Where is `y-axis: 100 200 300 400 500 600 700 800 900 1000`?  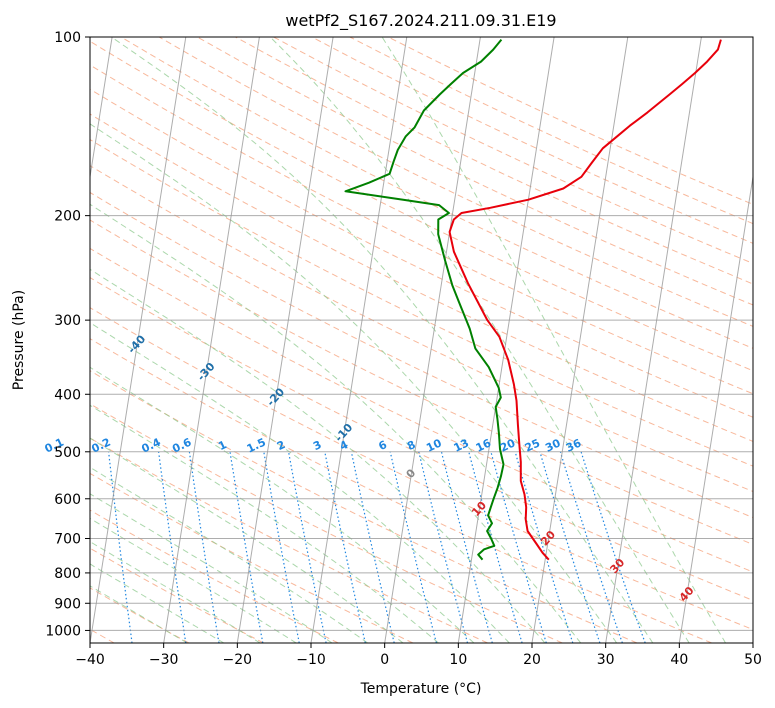 y-axis: 100 200 300 400 500 600 700 800 900 1000 is located at coordinates (67, 334).